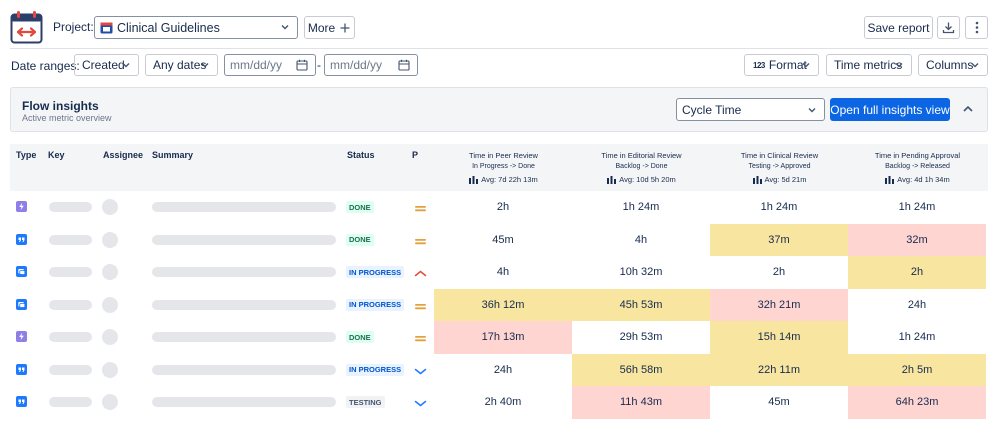  Describe the element at coordinates (779, 179) in the screenshot. I see `metric-average: Avg: 5d 21m` at that location.